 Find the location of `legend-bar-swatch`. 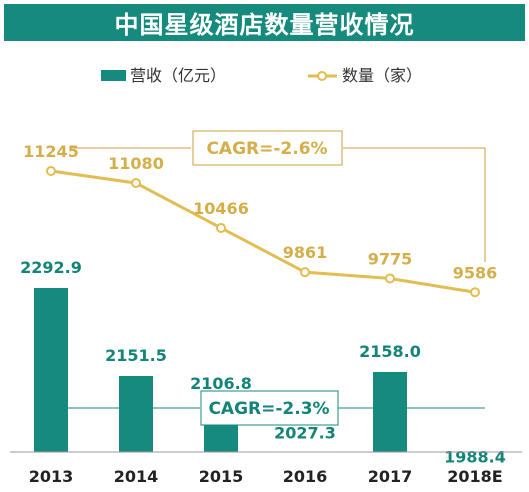

legend-bar-swatch is located at coordinates (113, 75).